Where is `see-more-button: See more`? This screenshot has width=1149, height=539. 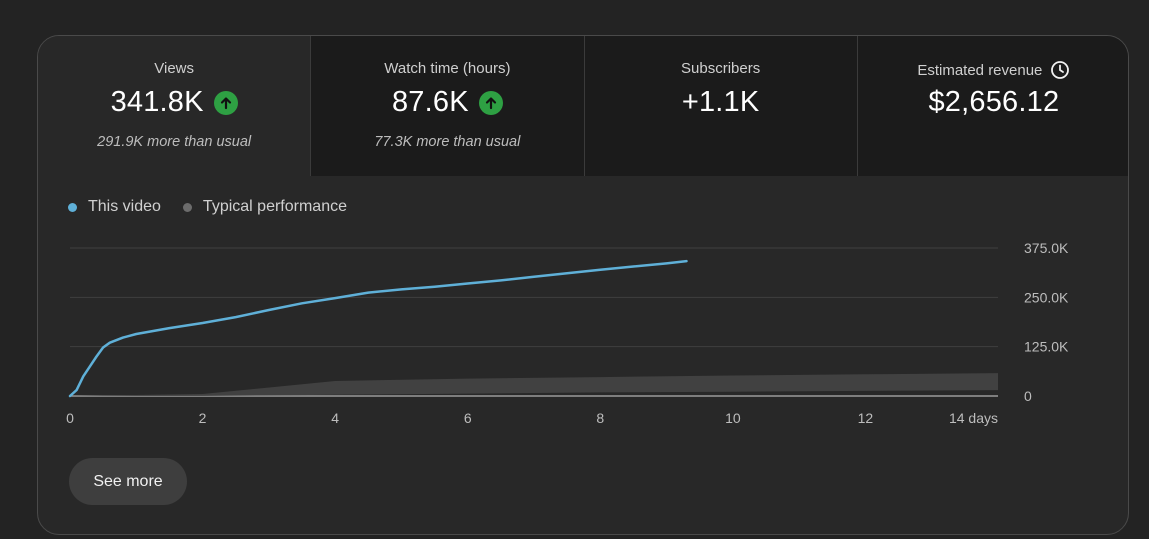
see-more-button: See more is located at coordinates (128, 481).